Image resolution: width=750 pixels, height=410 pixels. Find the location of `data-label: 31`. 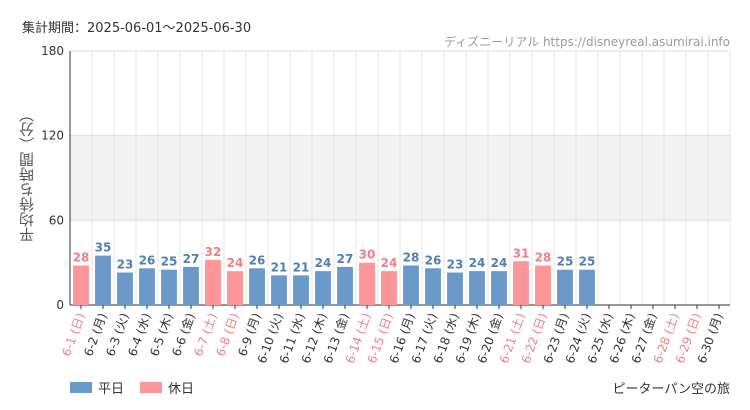

data-label: 31 is located at coordinates (521, 253).